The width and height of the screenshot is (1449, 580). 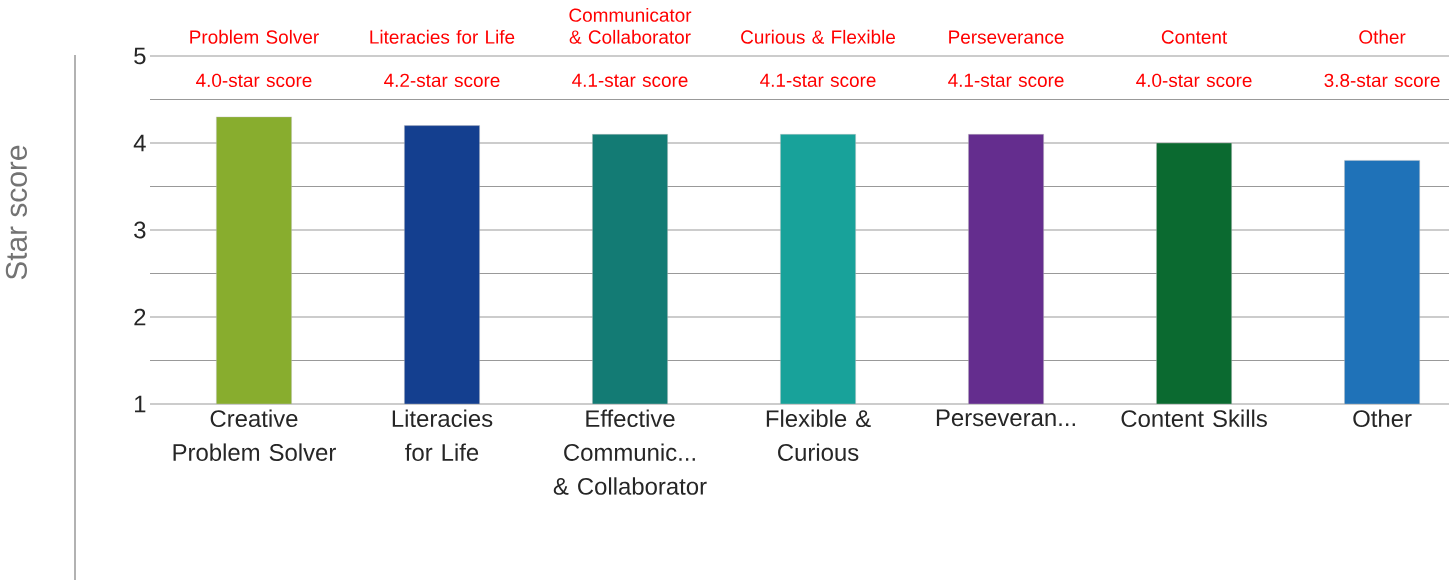 What do you see at coordinates (16, 212) in the screenshot?
I see `y-axis-title: Star score` at bounding box center [16, 212].